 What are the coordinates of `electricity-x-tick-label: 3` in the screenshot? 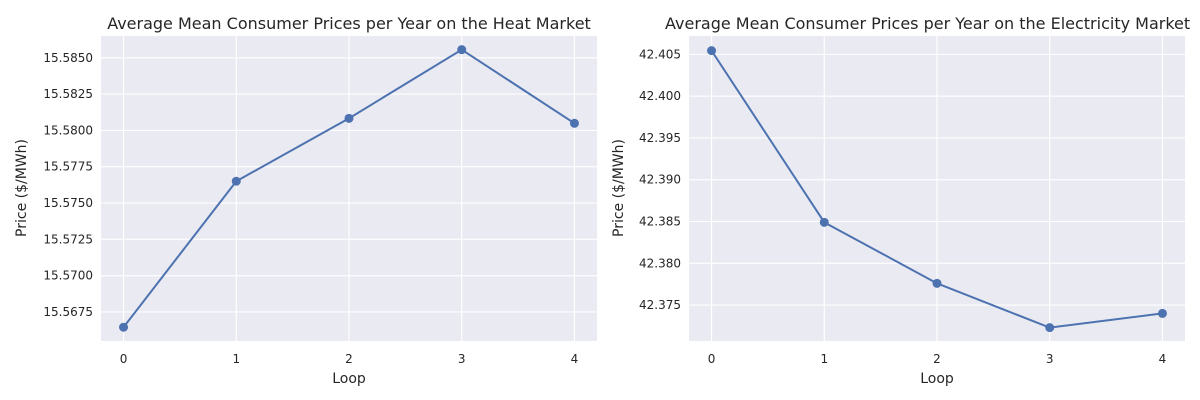 It's located at (1050, 359).